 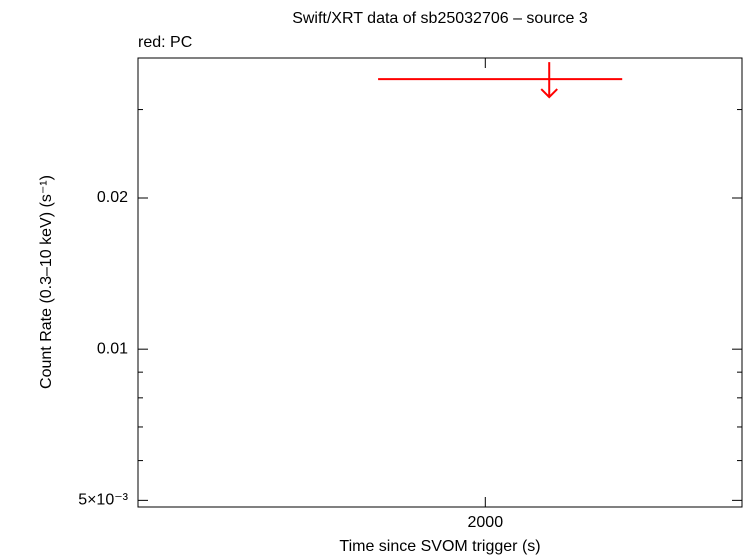 I want to click on x-axis-label: Time since SVOM trigger (s), so click(x=439, y=546).